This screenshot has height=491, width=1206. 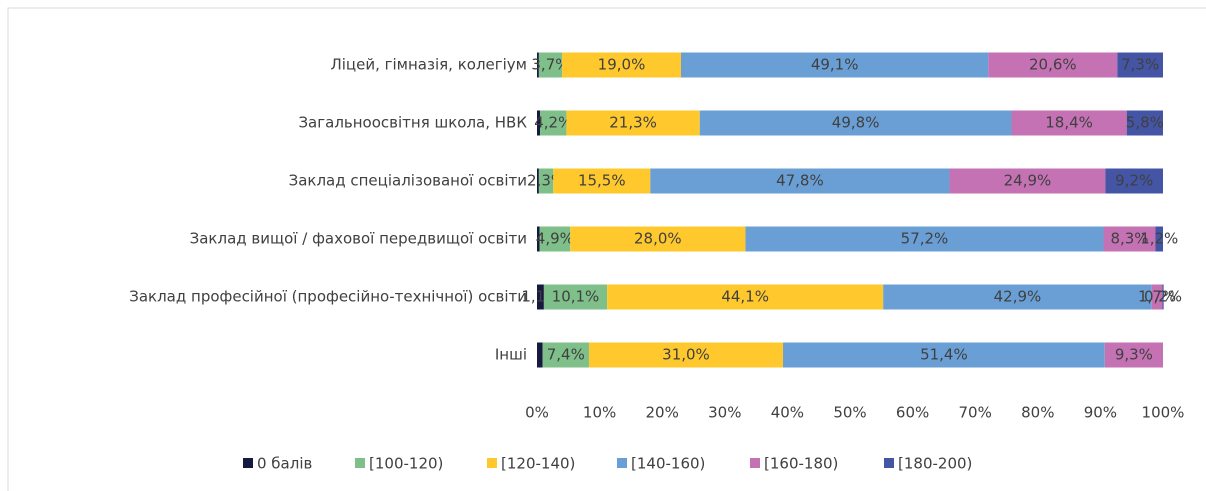 I want to click on data-label: 28,0%, so click(x=658, y=239).